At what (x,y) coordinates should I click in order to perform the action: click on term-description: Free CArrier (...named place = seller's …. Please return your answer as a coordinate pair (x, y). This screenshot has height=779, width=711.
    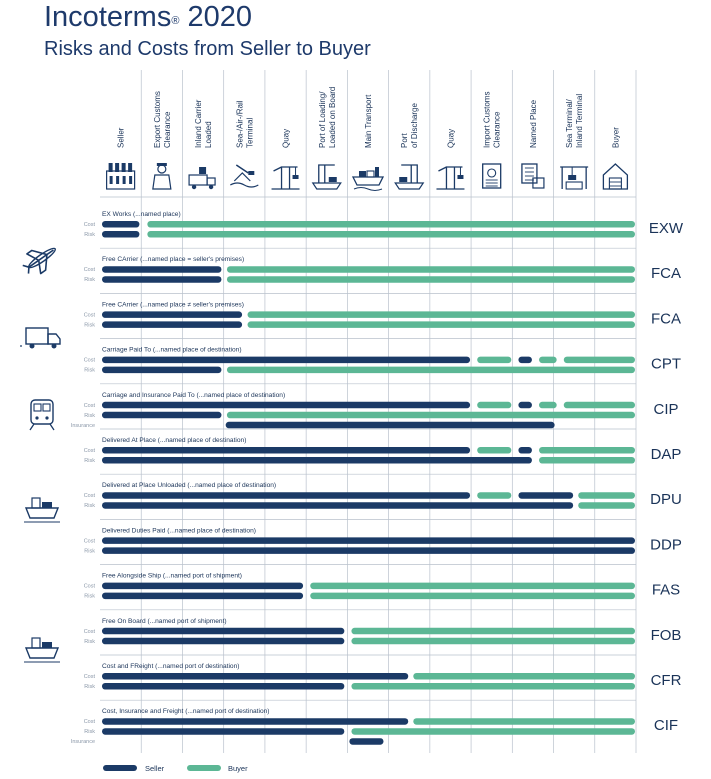
    Looking at the image, I should click on (173, 259).